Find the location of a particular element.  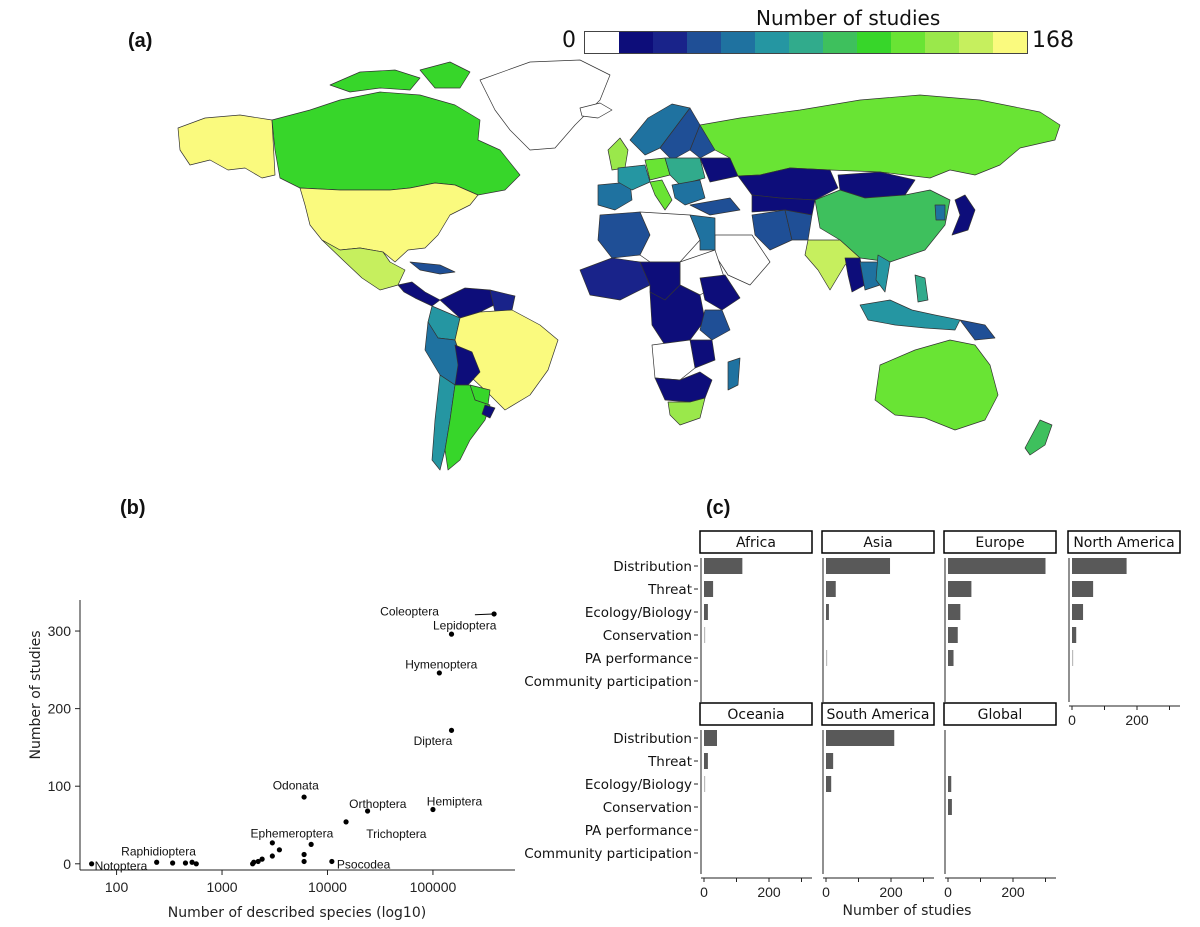

species-label-1: Lepidoptera is located at coordinates (465, 625).